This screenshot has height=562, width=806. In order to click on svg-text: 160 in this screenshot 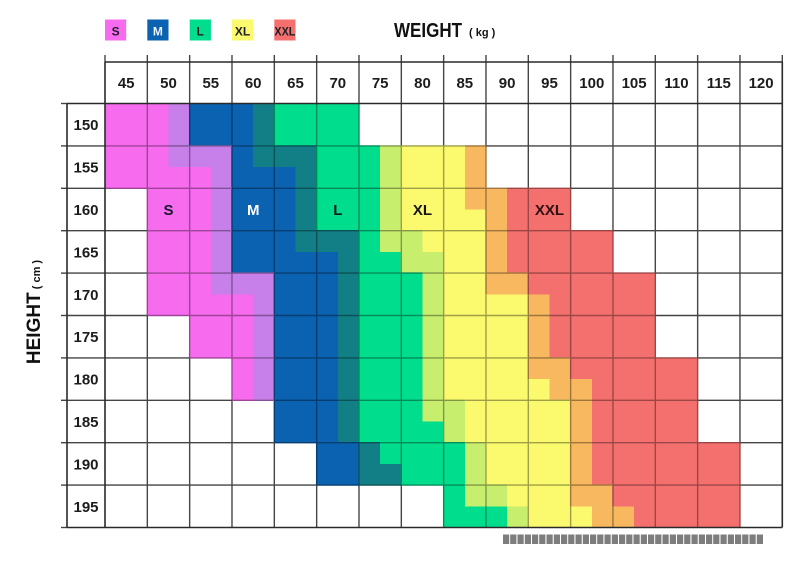, I will do `click(85, 210)`.